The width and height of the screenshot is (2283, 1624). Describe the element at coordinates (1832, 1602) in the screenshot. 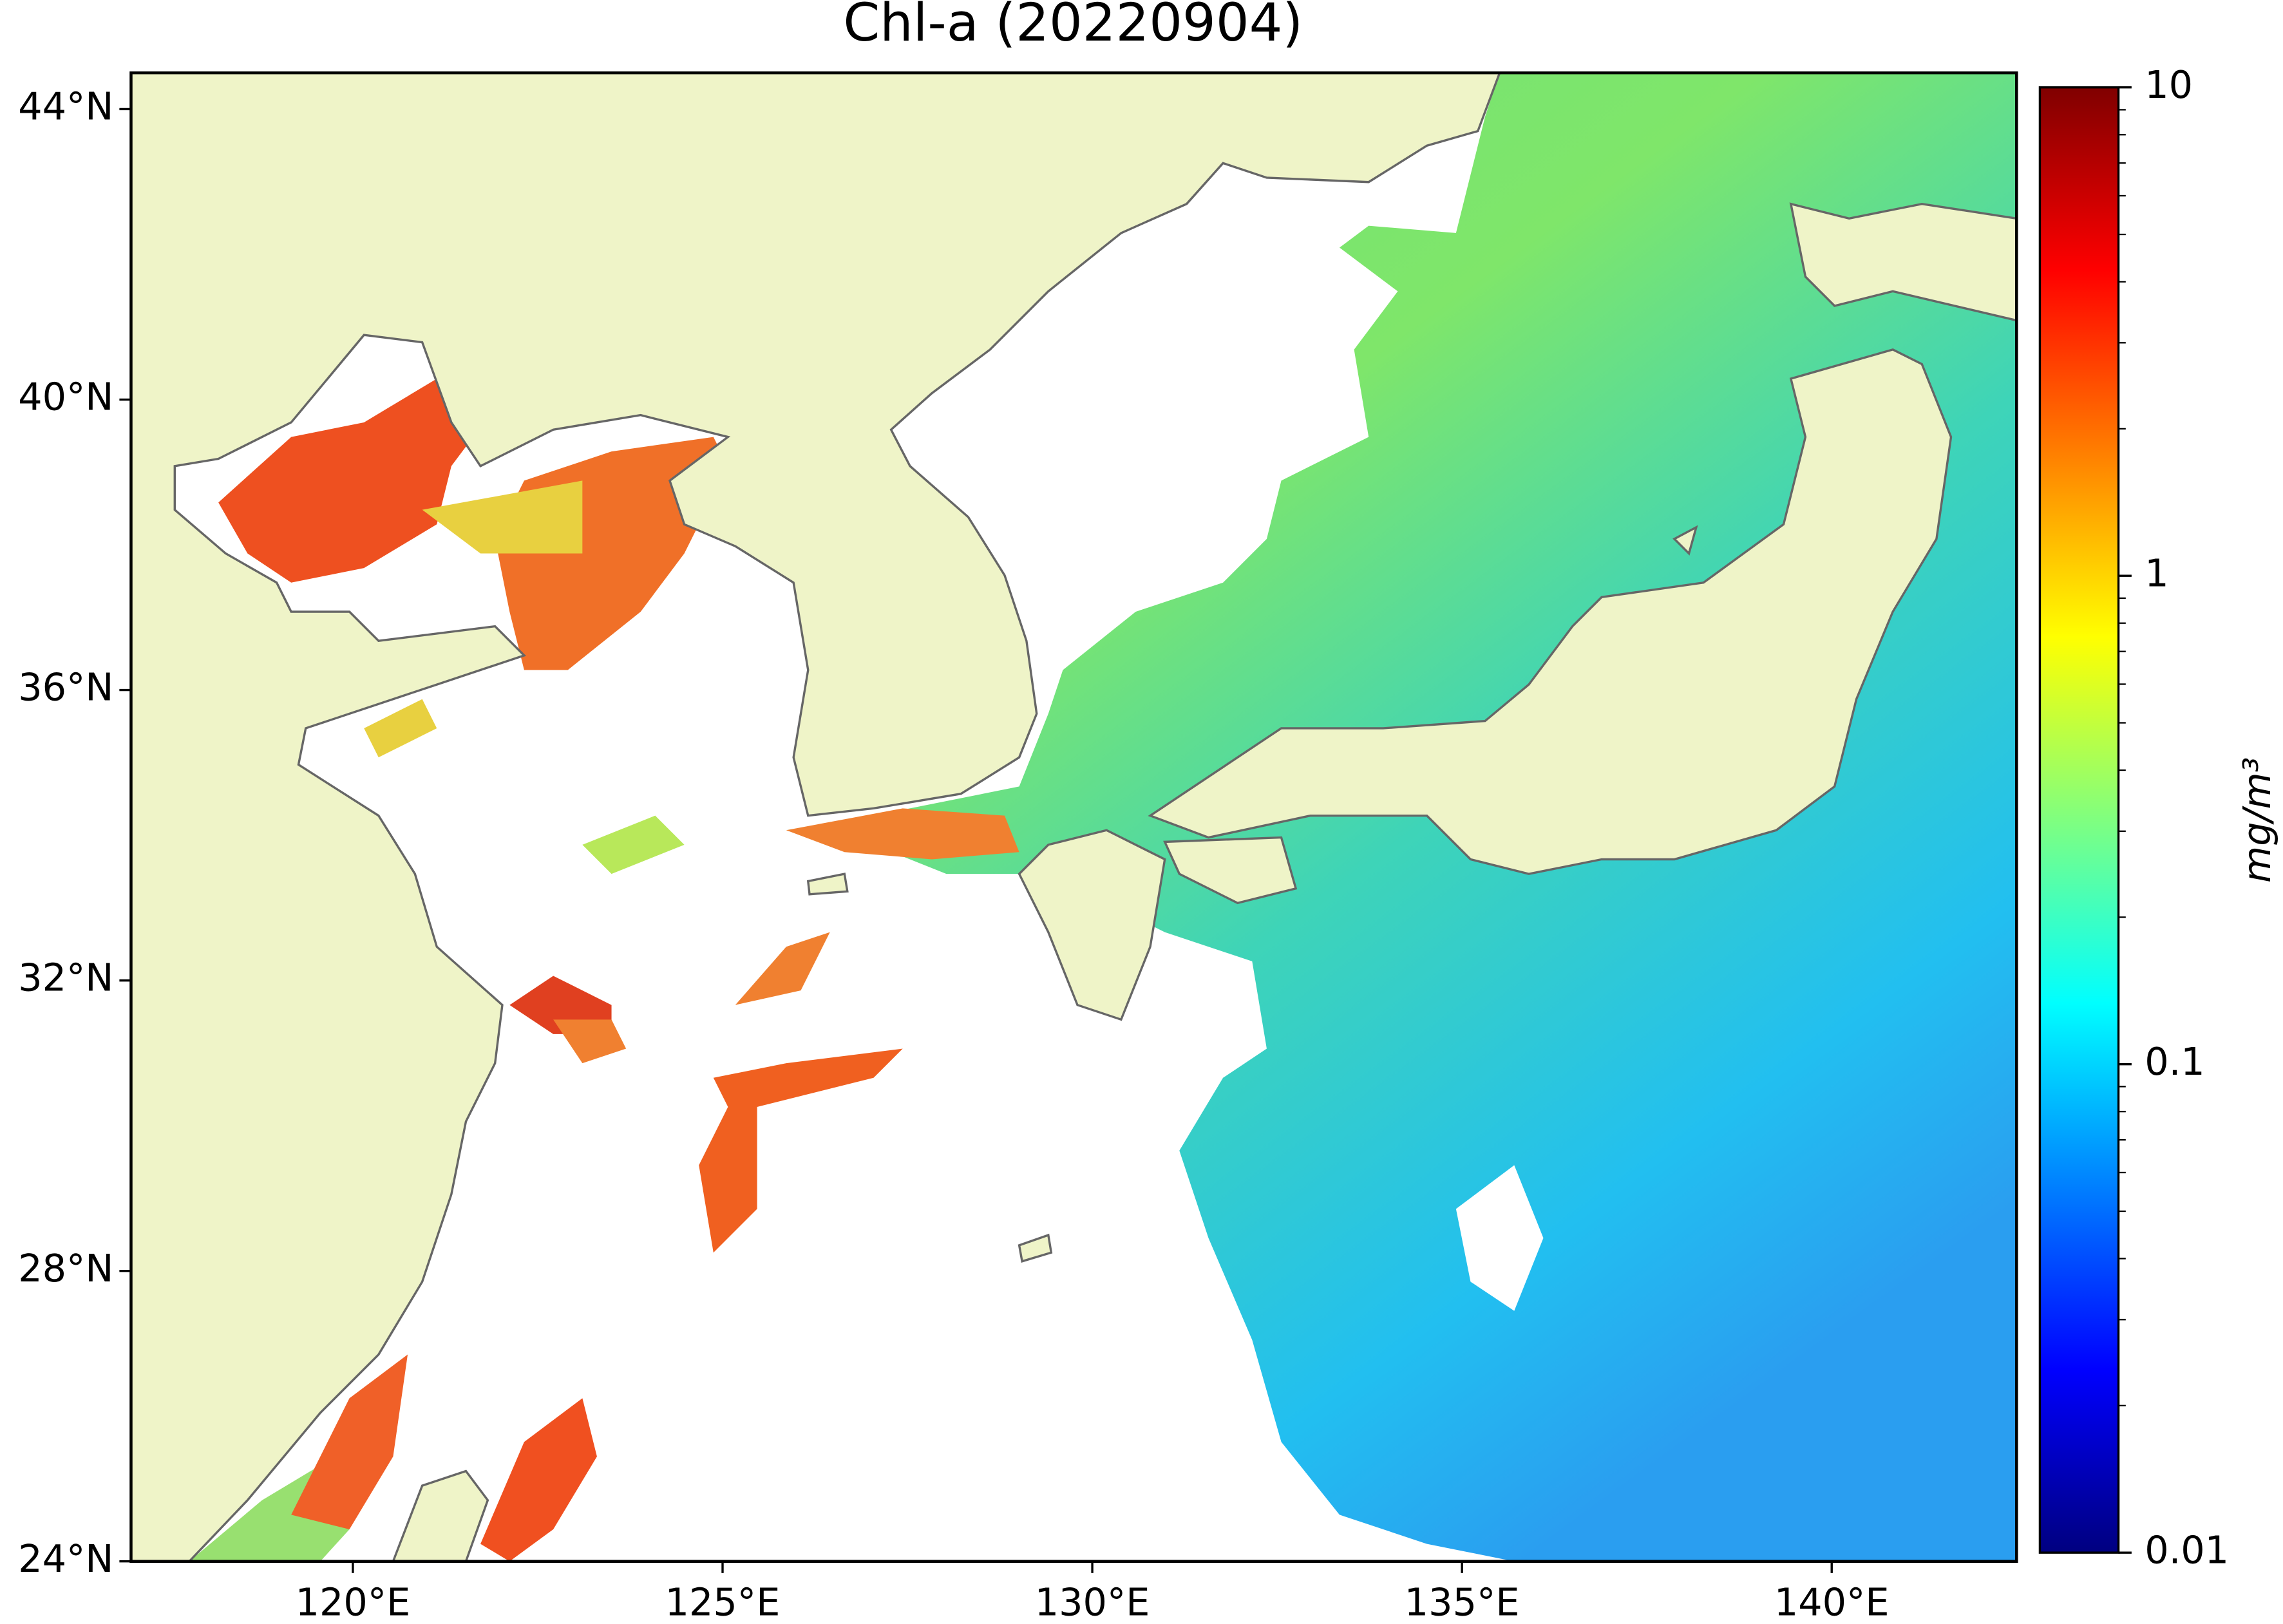

I see `x-tick-label: 140°E` at that location.